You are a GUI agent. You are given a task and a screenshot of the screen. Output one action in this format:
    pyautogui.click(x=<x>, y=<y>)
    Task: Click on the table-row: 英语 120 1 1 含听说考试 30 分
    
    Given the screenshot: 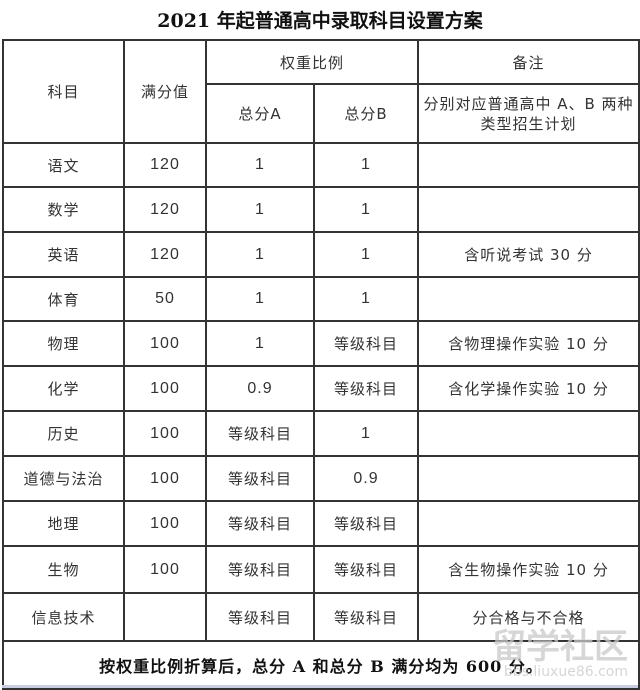 What is the action you would take?
    pyautogui.click(x=321, y=254)
    